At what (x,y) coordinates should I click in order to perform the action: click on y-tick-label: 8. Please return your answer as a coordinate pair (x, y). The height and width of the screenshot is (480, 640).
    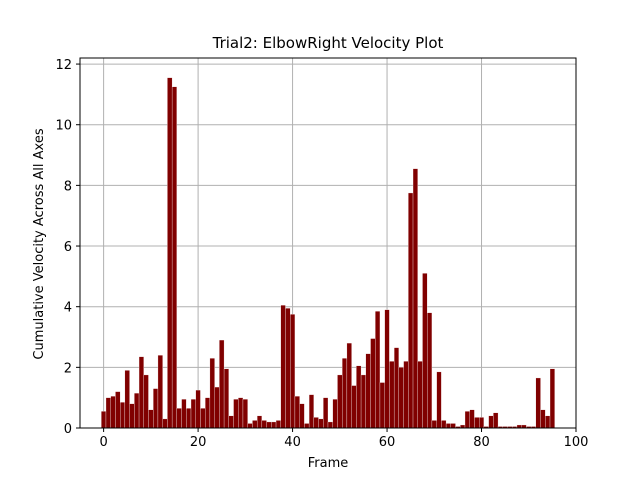
    Looking at the image, I should click on (68, 186).